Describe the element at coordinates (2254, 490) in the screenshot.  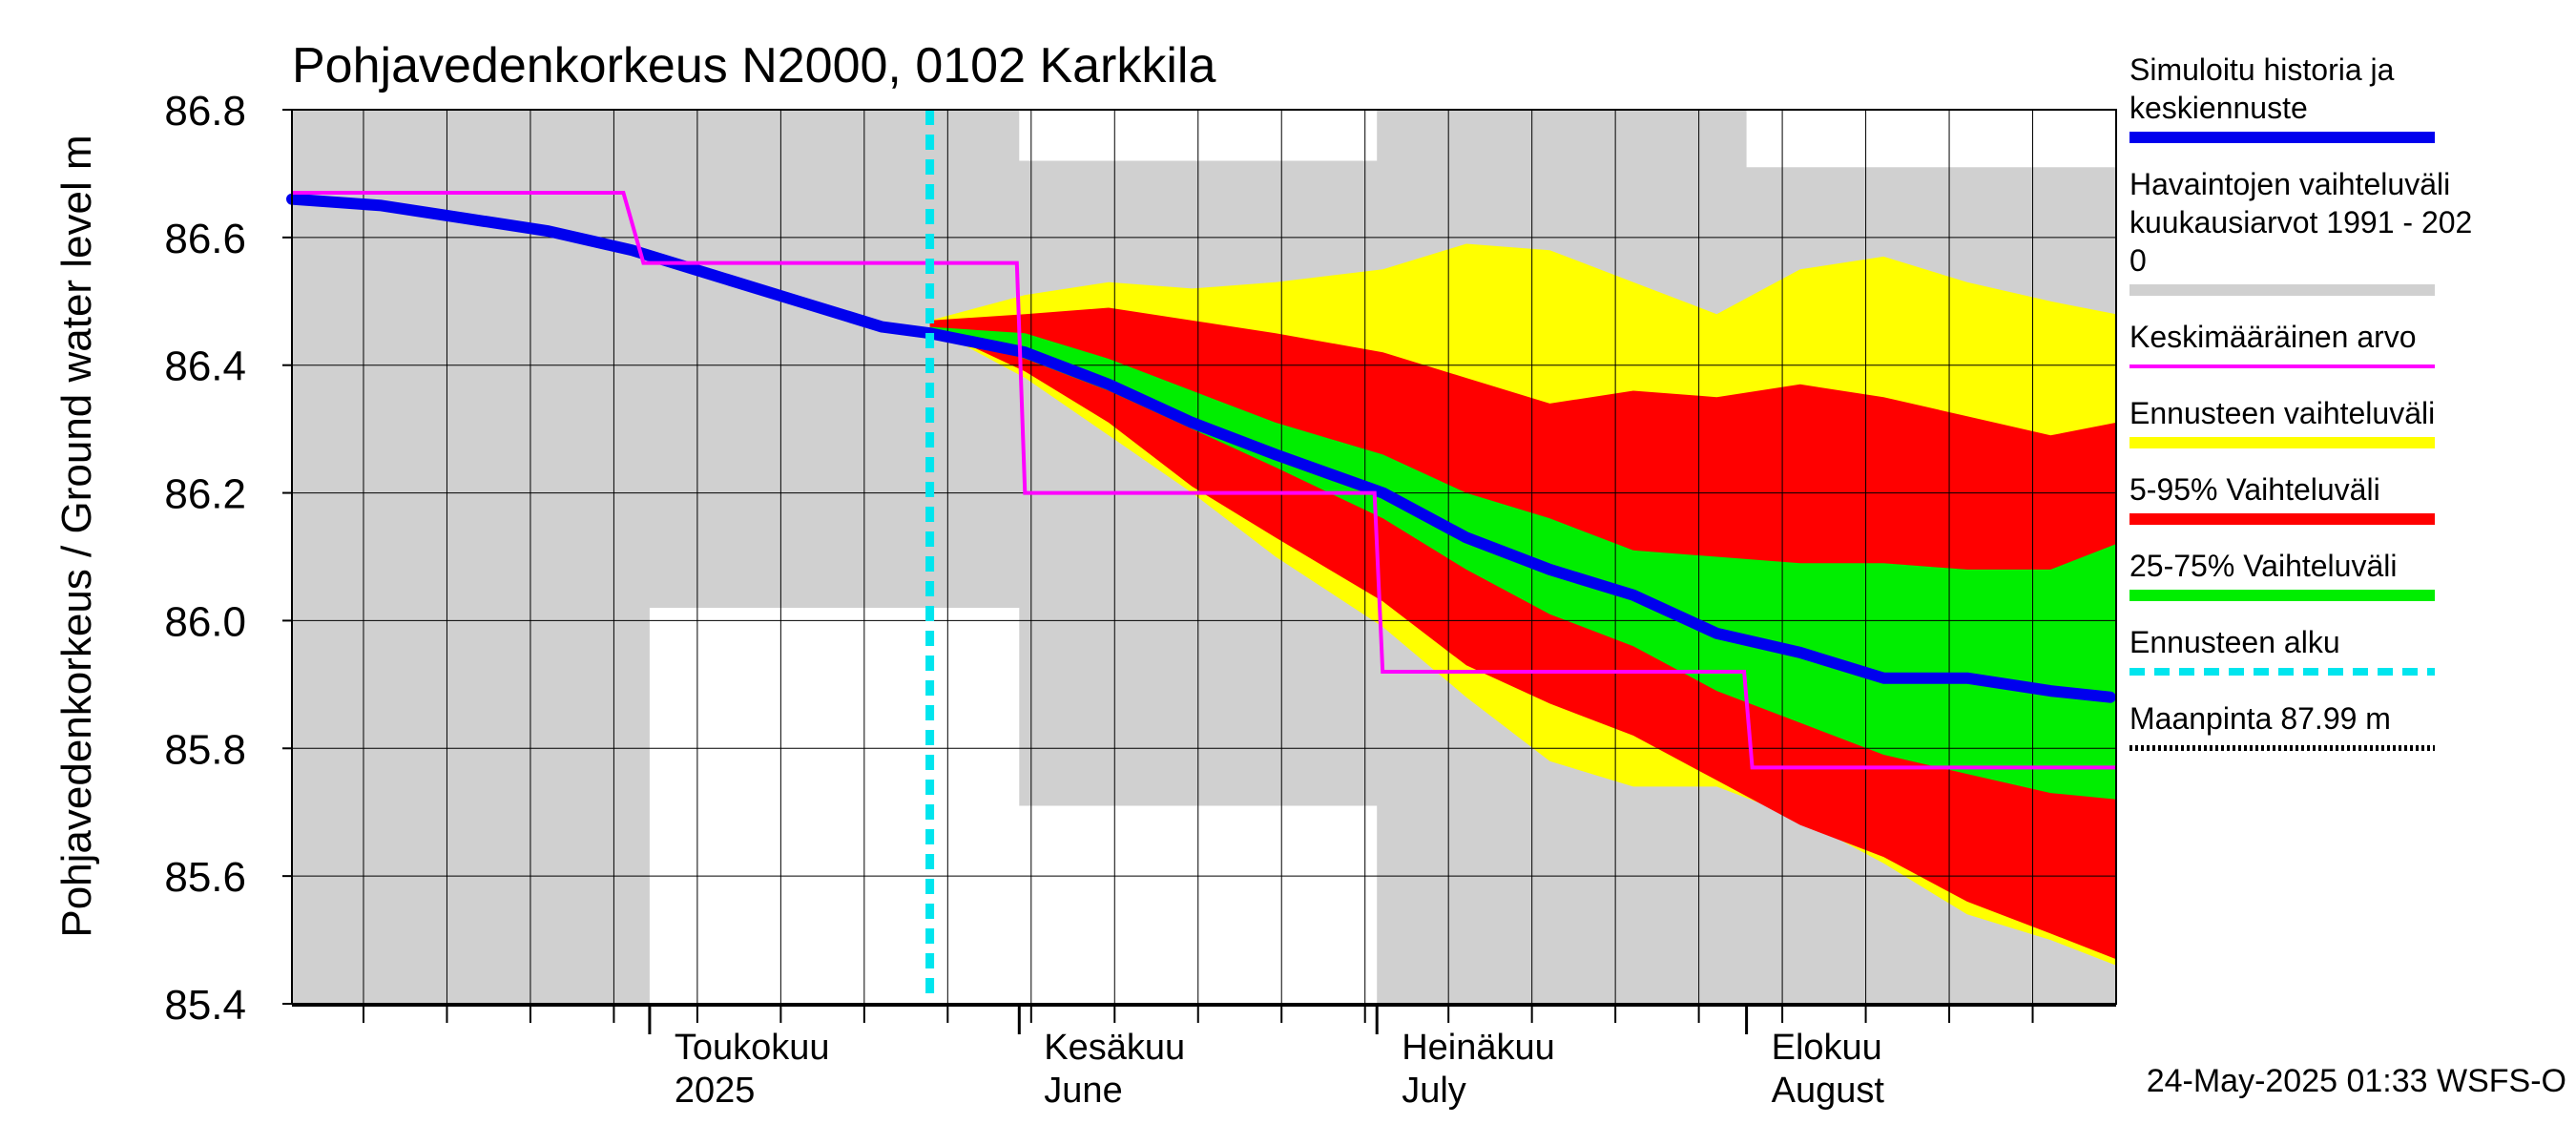
I see `legend-label: 5-95% Vaihteluväli` at that location.